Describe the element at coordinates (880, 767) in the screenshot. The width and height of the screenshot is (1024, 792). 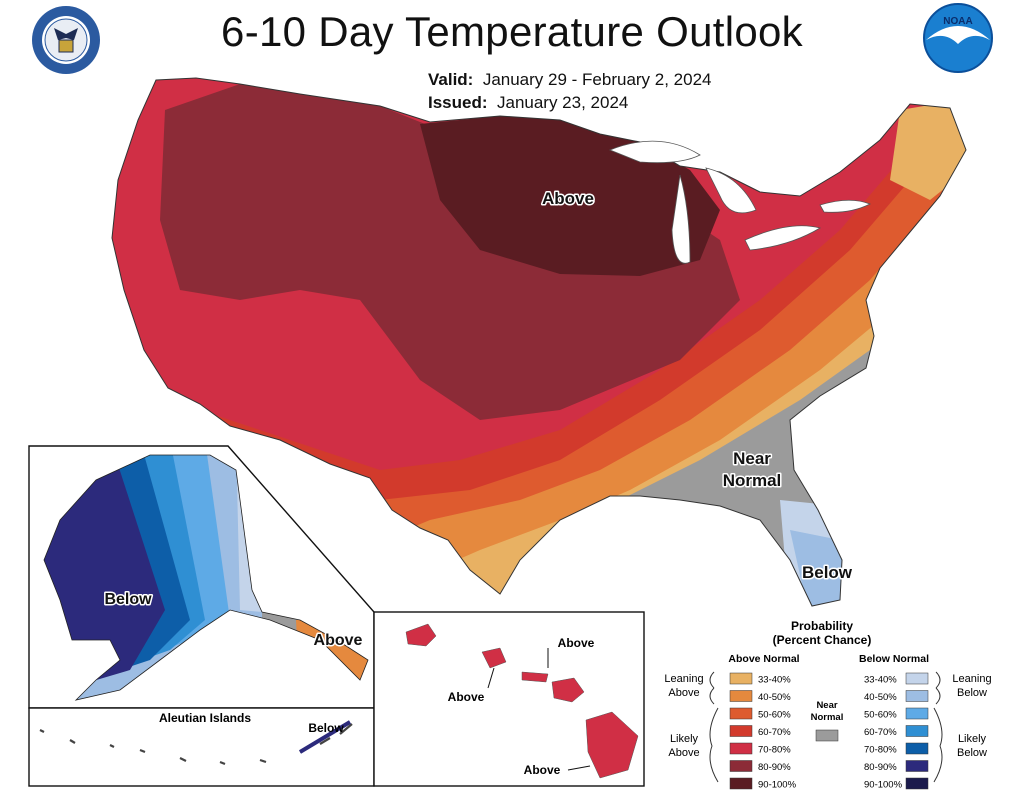
I see `legend-below-range-5: 80-90%` at that location.